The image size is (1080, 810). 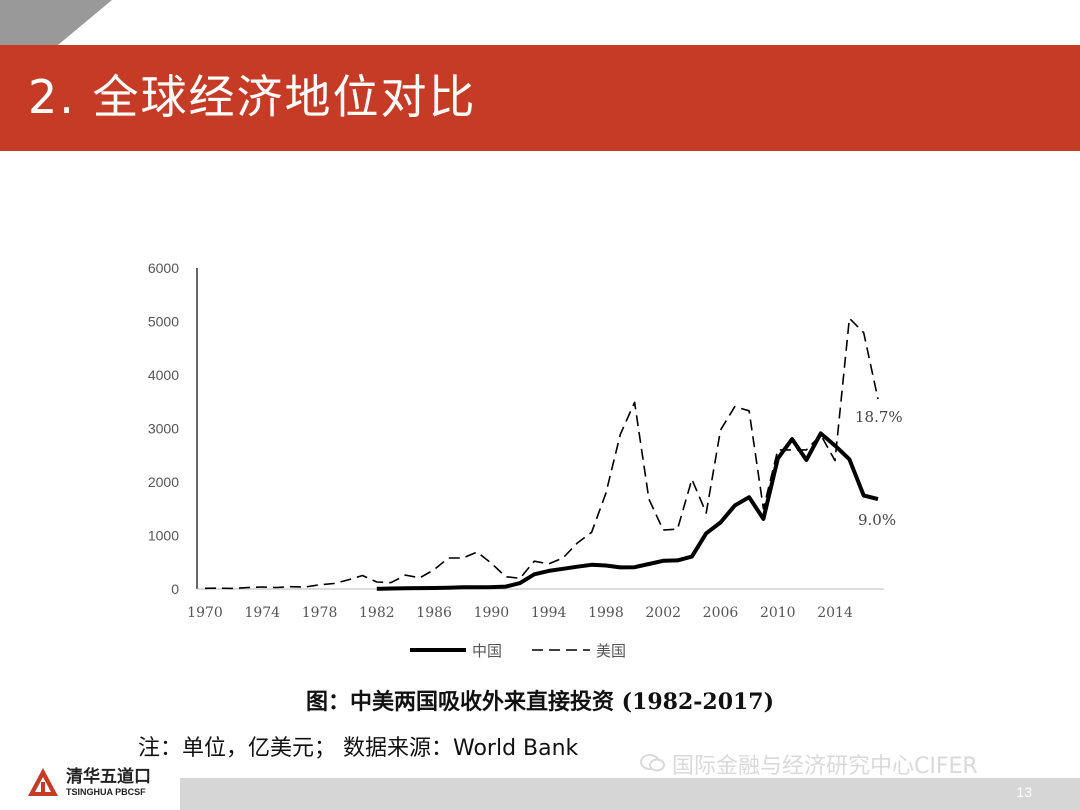 What do you see at coordinates (262, 613) in the screenshot?
I see `x-tick-label: 1974` at bounding box center [262, 613].